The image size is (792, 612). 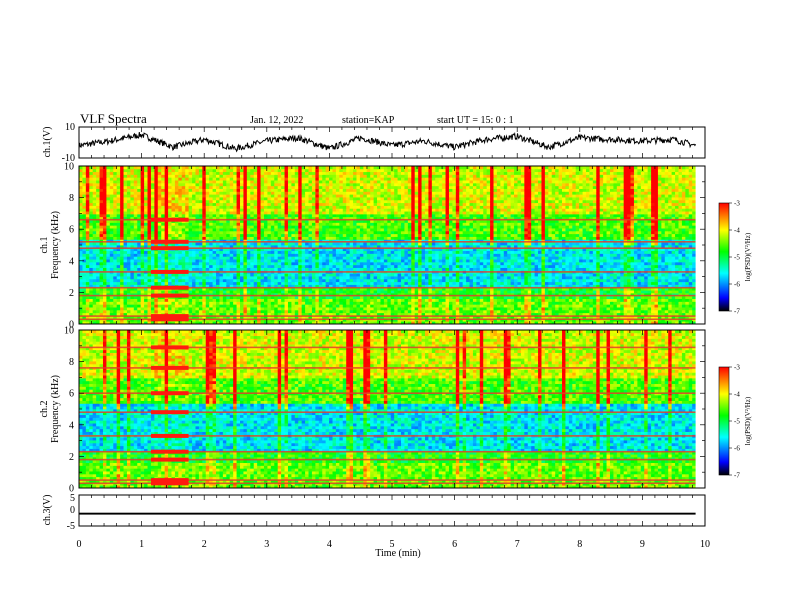 I want to click on date-label: Jan. 12, 2022, so click(x=276, y=120).